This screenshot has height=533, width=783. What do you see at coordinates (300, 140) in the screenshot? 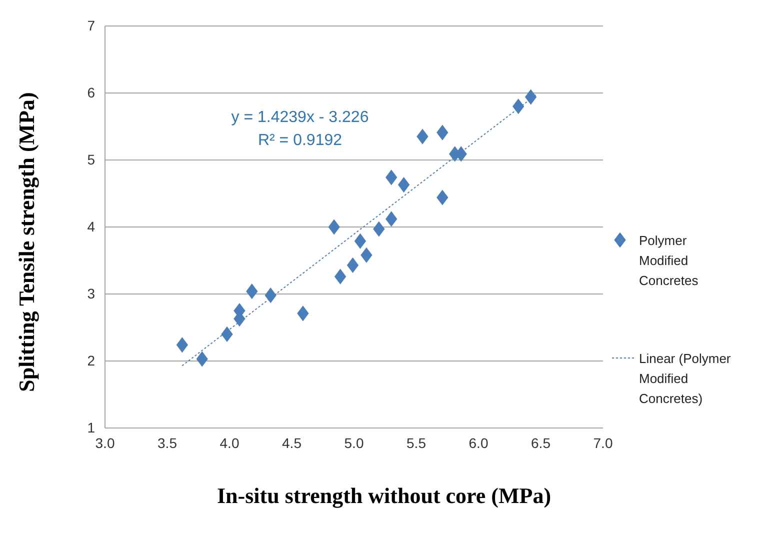
I see `annotation: R² = 0.9192` at bounding box center [300, 140].